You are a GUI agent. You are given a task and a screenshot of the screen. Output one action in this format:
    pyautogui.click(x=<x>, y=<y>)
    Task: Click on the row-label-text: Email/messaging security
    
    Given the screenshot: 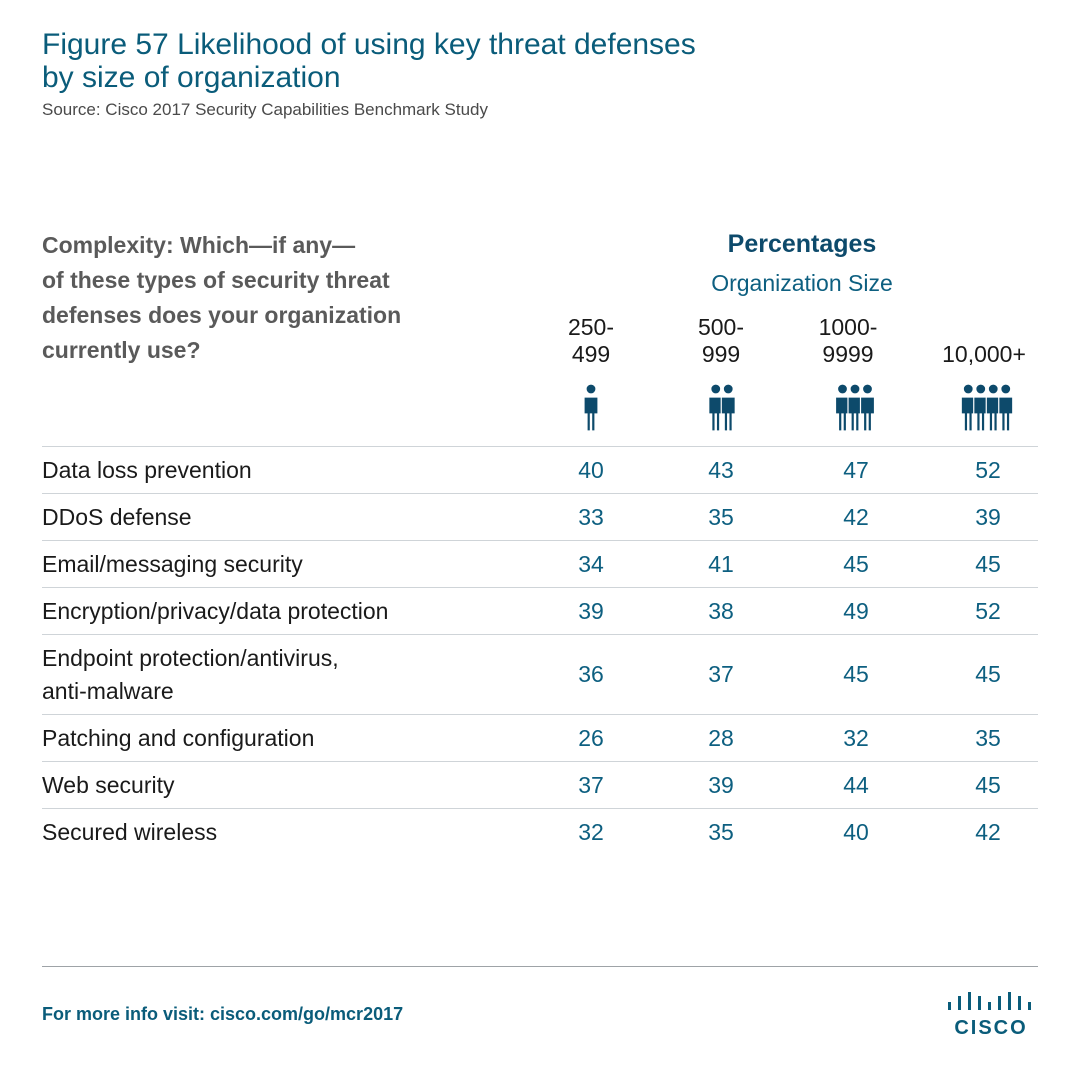 What is the action you would take?
    pyautogui.click(x=172, y=563)
    